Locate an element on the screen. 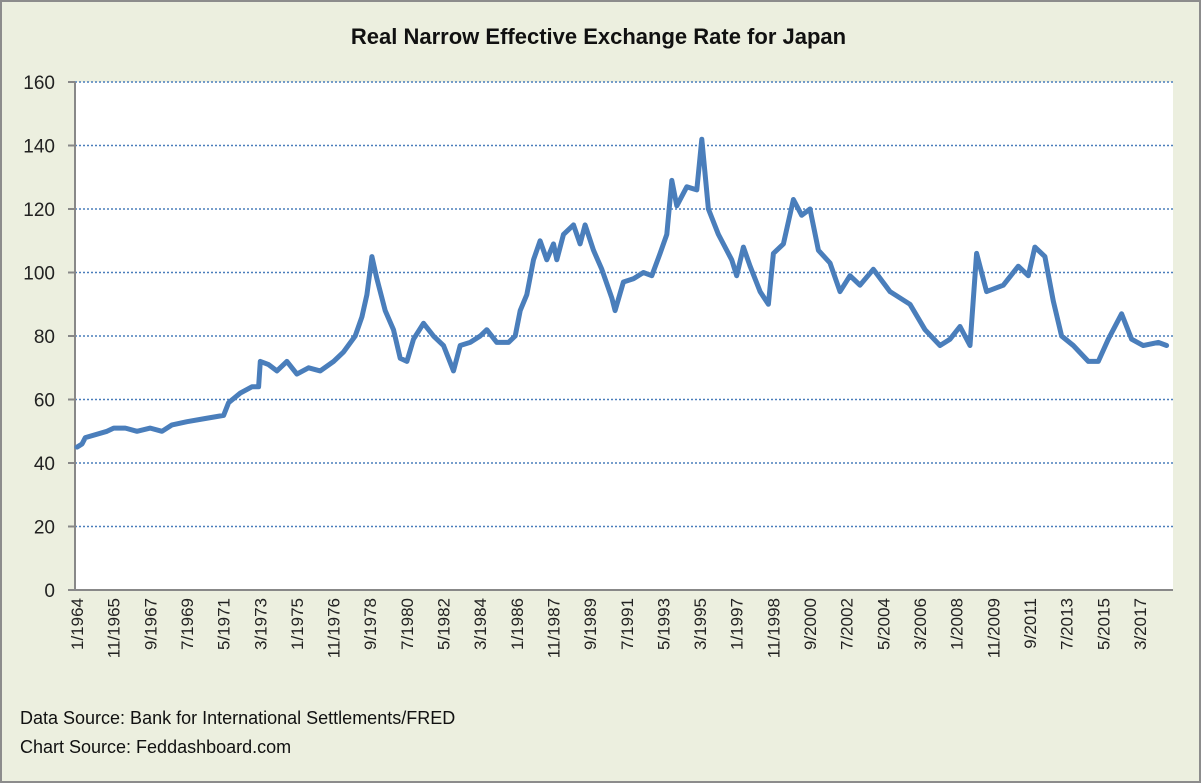 The image size is (1201, 783). y-axis-ticks: 0 20 40 60 80 100 120 140 160 is located at coordinates (49, 337).